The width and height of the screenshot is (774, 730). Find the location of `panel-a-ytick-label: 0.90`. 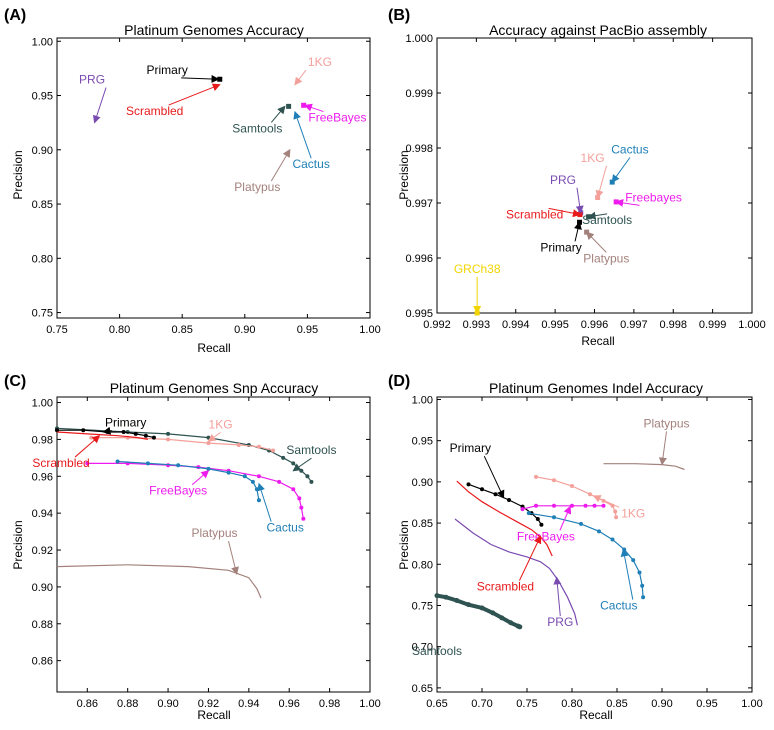

panel-a-ytick-label: 0.90 is located at coordinates (42, 151).